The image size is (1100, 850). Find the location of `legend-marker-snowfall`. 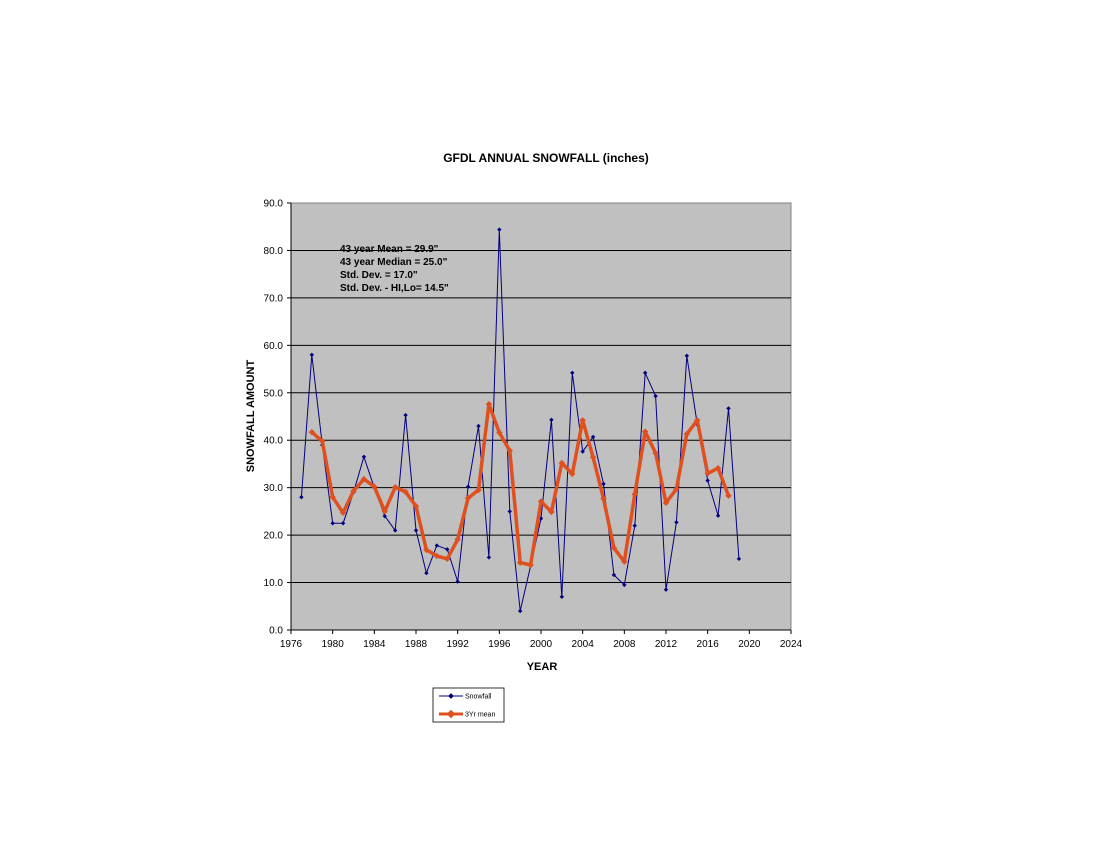

legend-marker-snowfall is located at coordinates (451, 696).